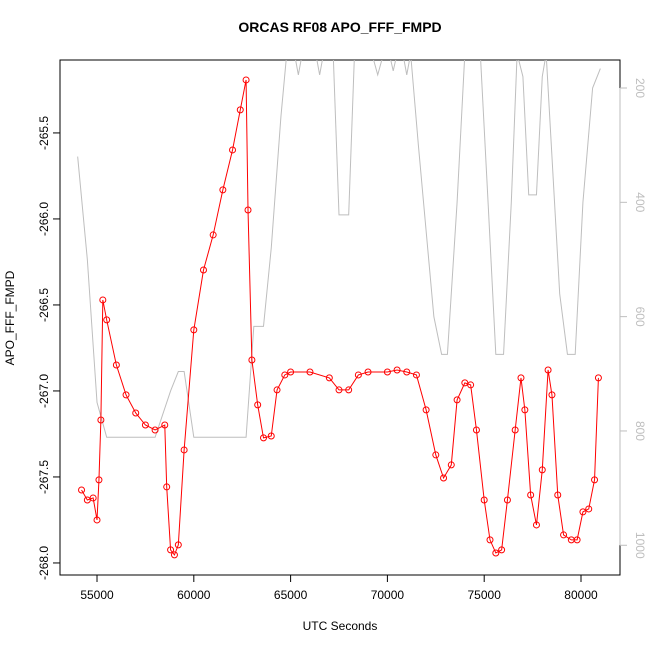 This screenshot has height=650, width=650. What do you see at coordinates (388, 595) in the screenshot?
I see `x-tick-label: 70000` at bounding box center [388, 595].